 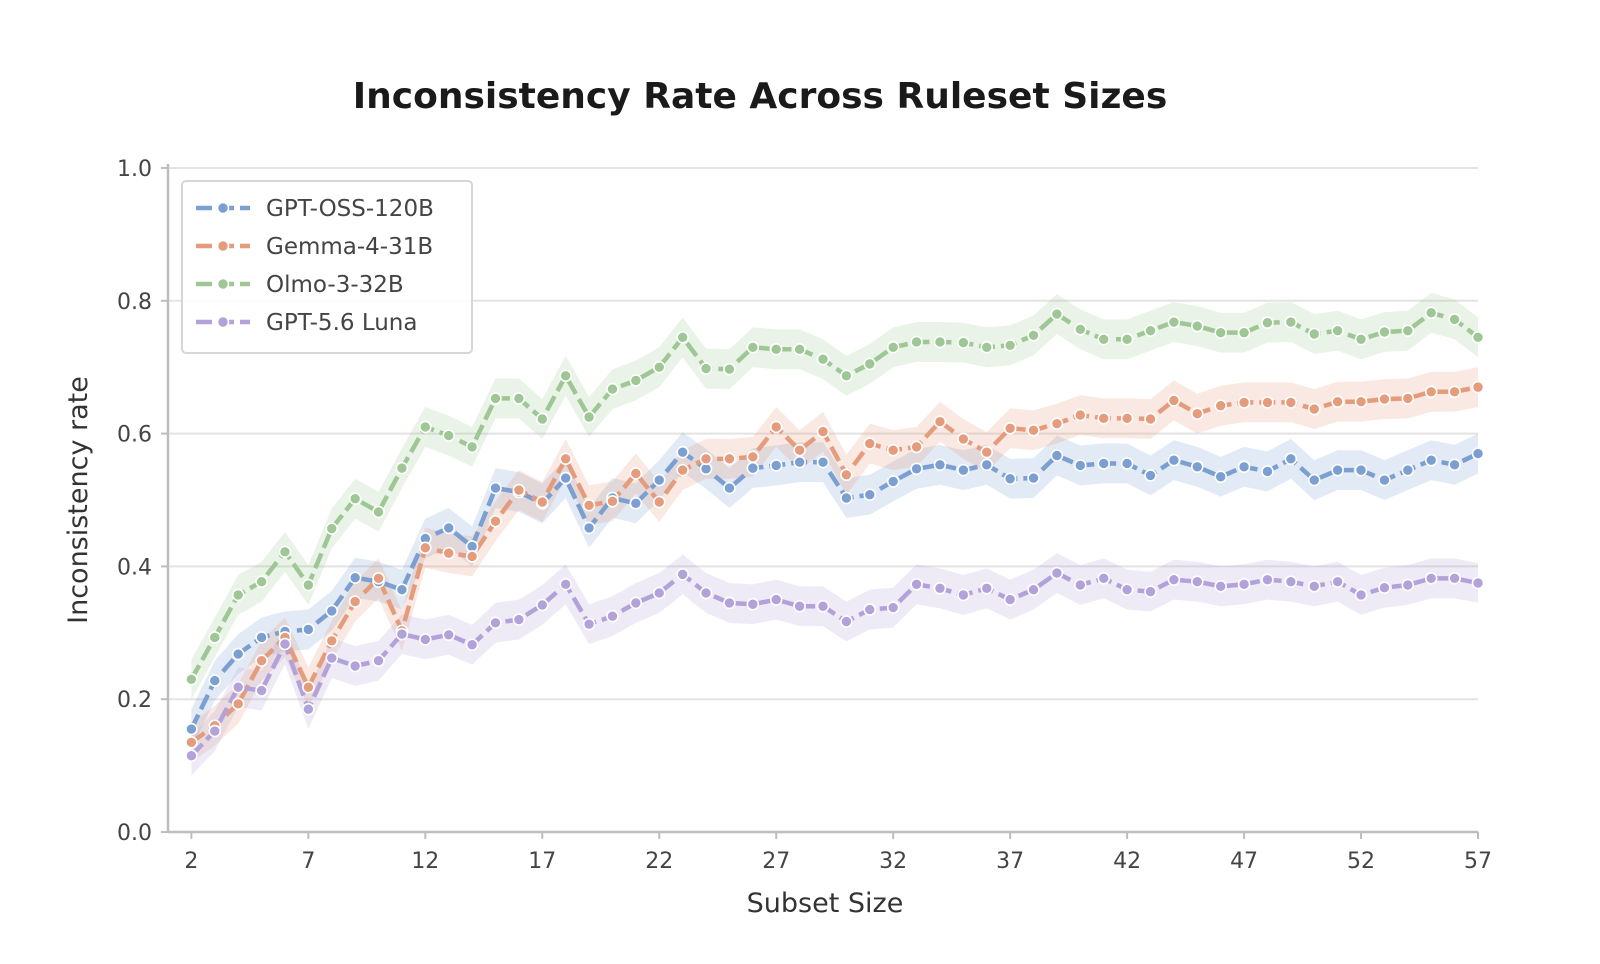 What do you see at coordinates (542, 861) in the screenshot?
I see `x-tick-label-3: 17` at bounding box center [542, 861].